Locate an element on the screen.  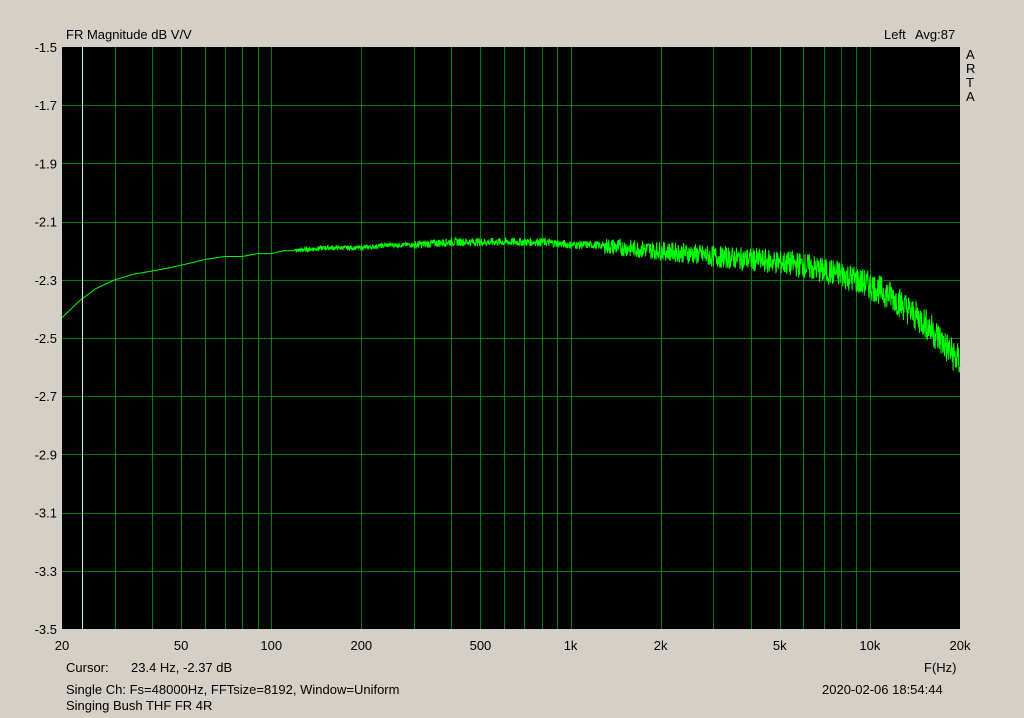
y-tick-label: -3.5 is located at coordinates (46, 629).